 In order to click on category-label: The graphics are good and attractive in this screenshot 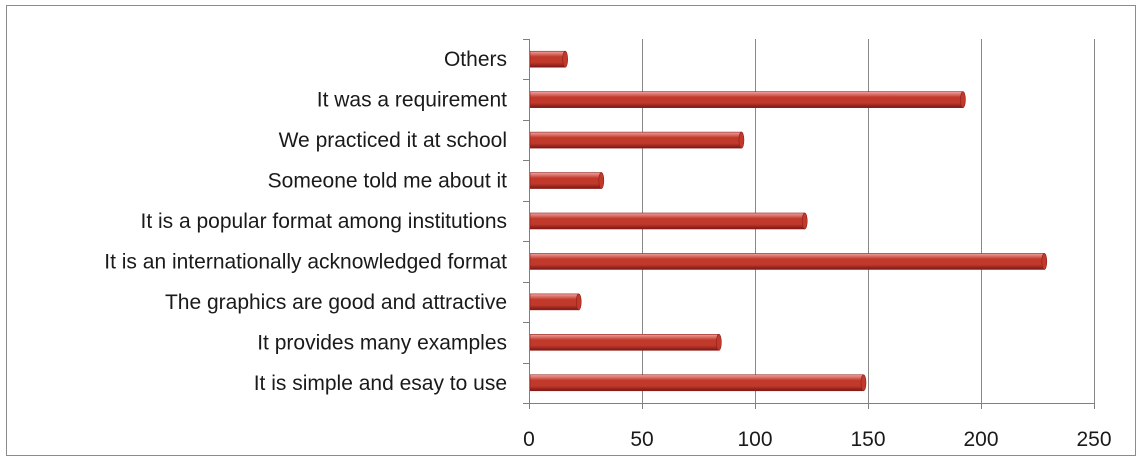, I will do `click(336, 302)`.